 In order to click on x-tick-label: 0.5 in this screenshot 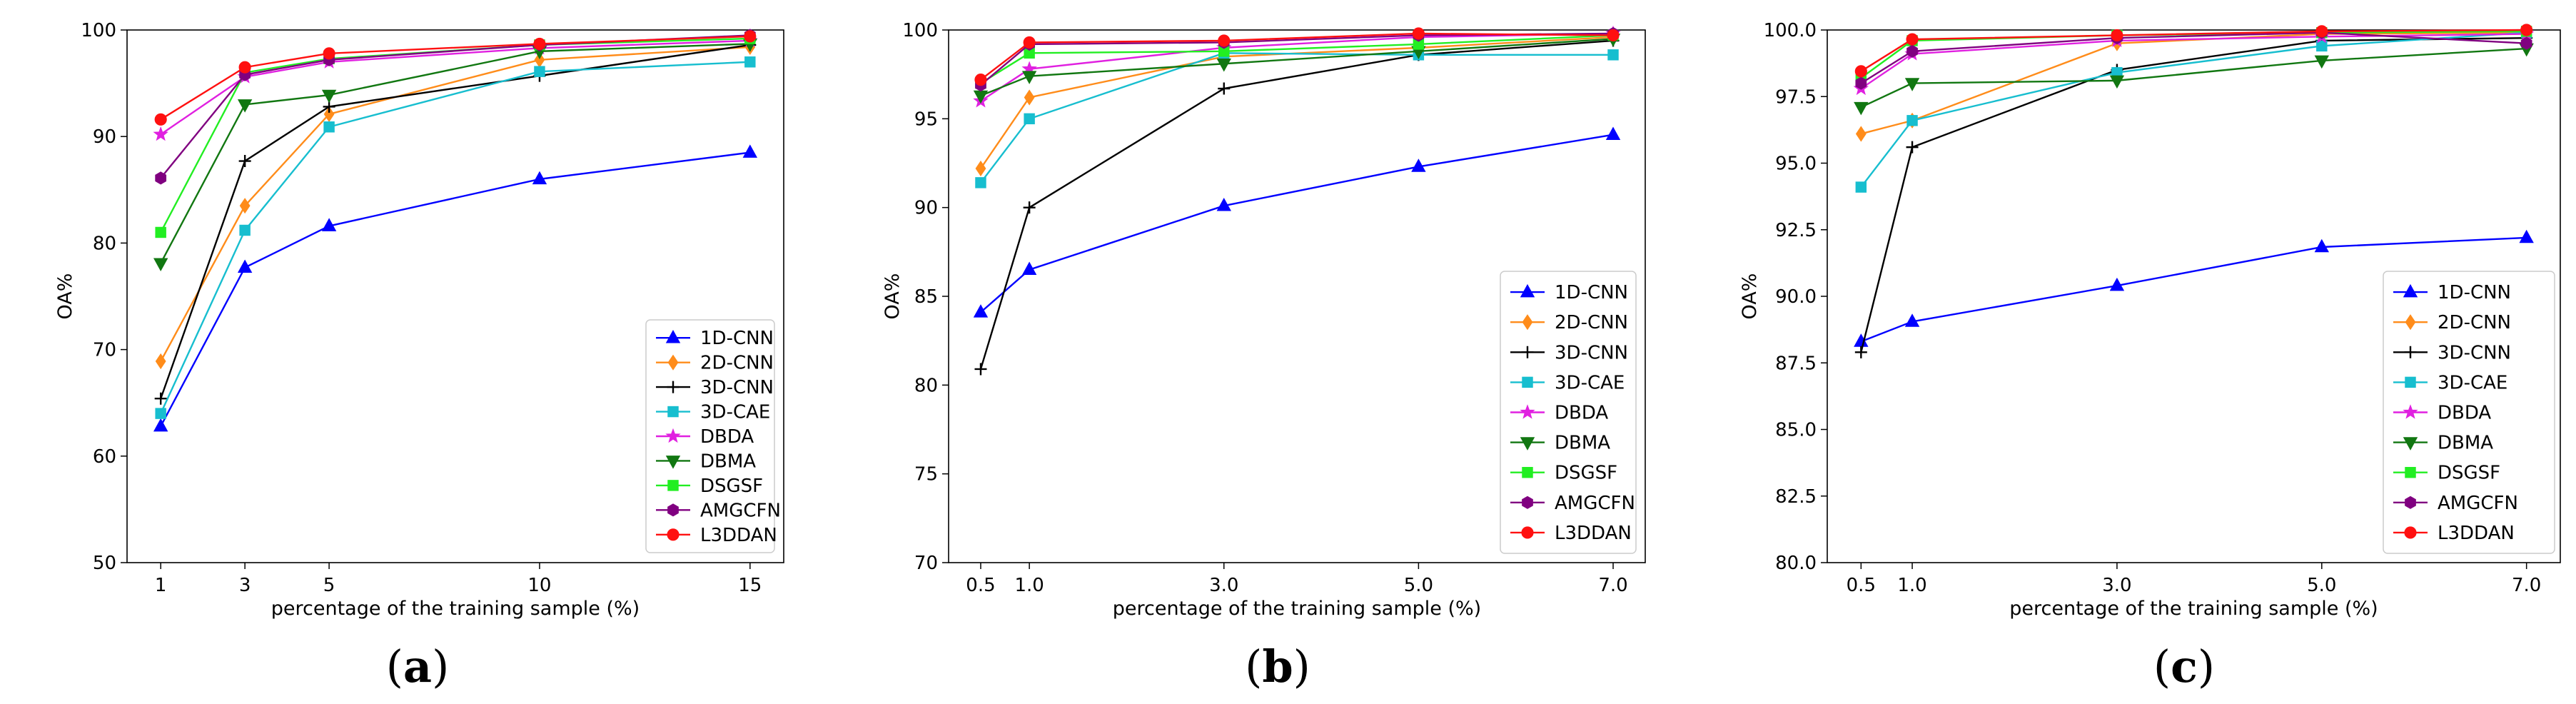, I will do `click(980, 585)`.